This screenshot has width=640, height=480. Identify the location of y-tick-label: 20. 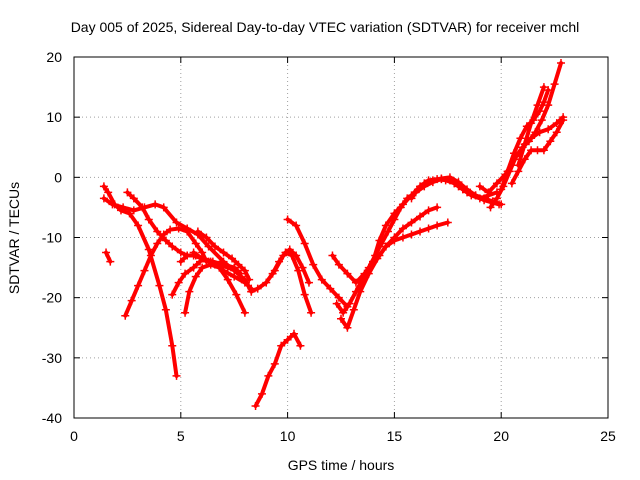
(54, 57).